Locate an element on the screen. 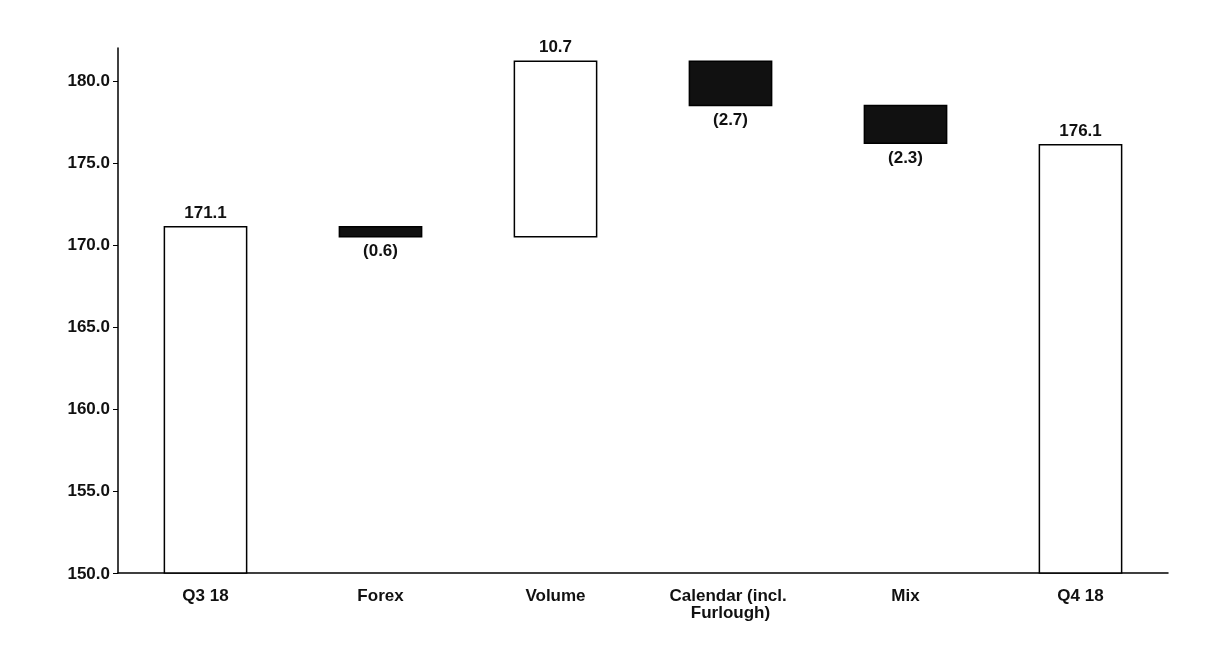 This screenshot has width=1213, height=657. data-label: 171.1 is located at coordinates (205, 213).